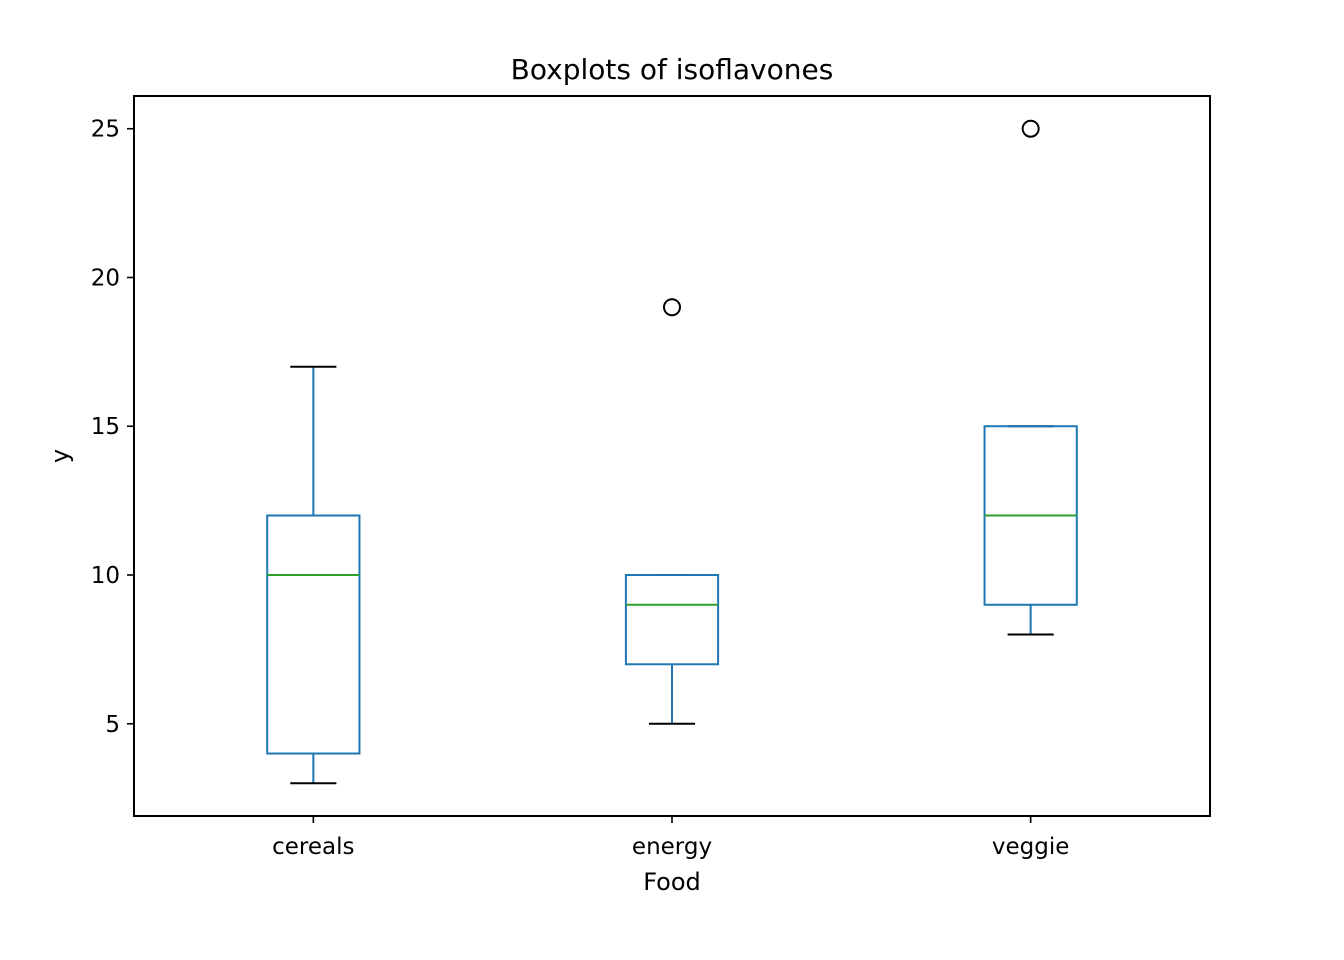  I want to click on y-axis-label: y, so click(60, 456).